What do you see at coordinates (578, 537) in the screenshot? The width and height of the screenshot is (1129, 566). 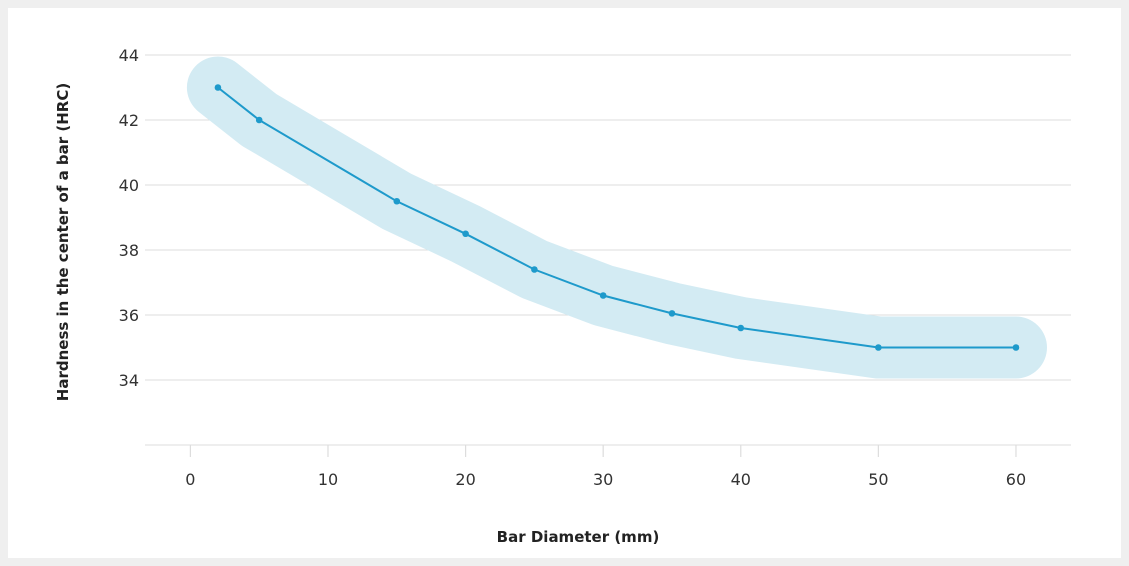 I see `x-axis-title: Bar Diameter (mm)` at bounding box center [578, 537].